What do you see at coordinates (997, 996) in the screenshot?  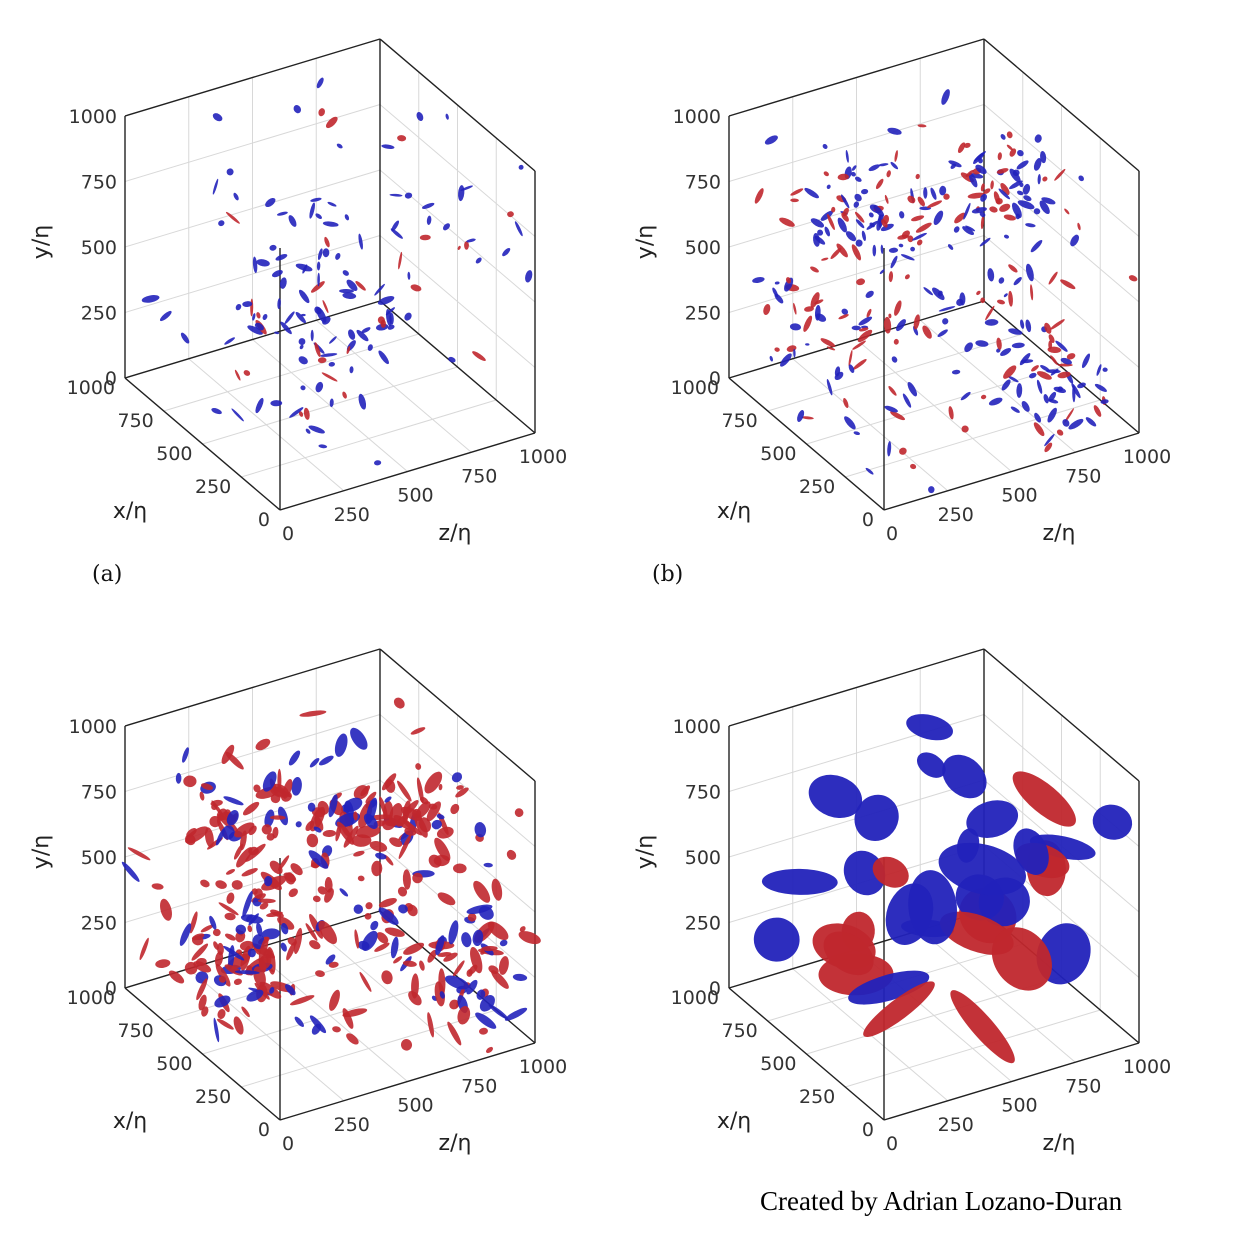 I see `grid-line` at bounding box center [997, 996].